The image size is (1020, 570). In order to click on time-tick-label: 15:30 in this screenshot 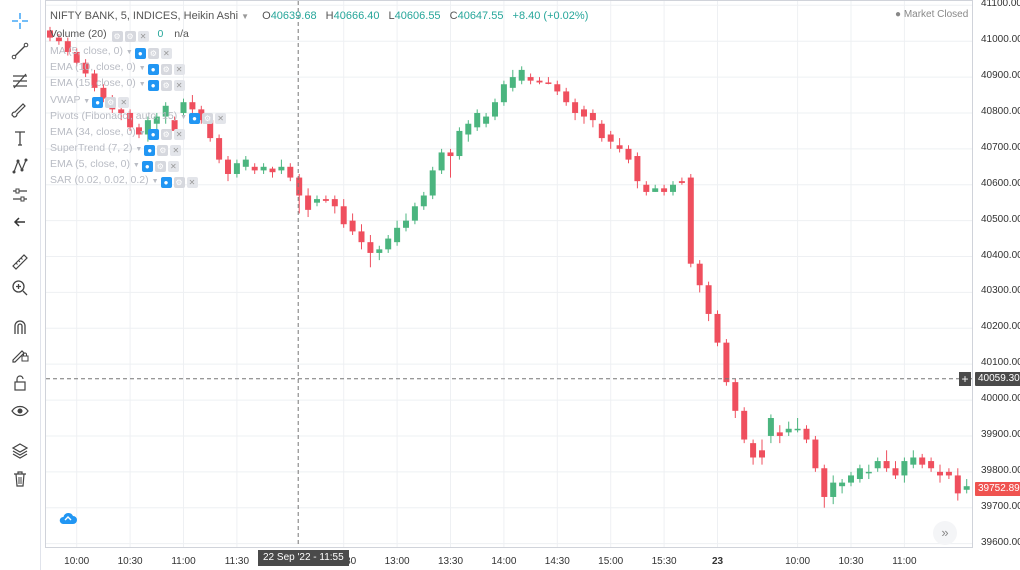, I will do `click(664, 561)`.